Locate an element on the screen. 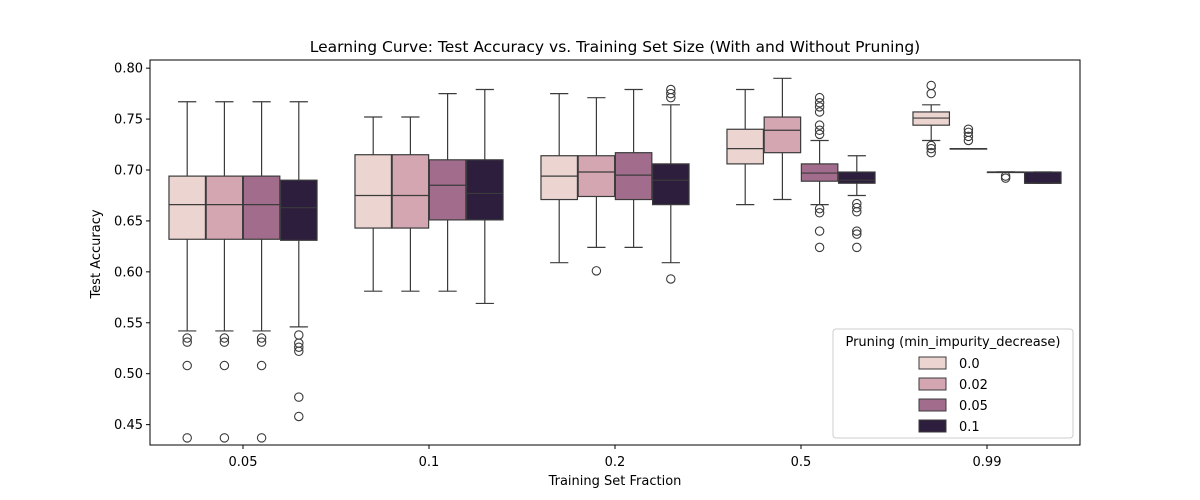  x-tick-label: 0.5 is located at coordinates (801, 462).